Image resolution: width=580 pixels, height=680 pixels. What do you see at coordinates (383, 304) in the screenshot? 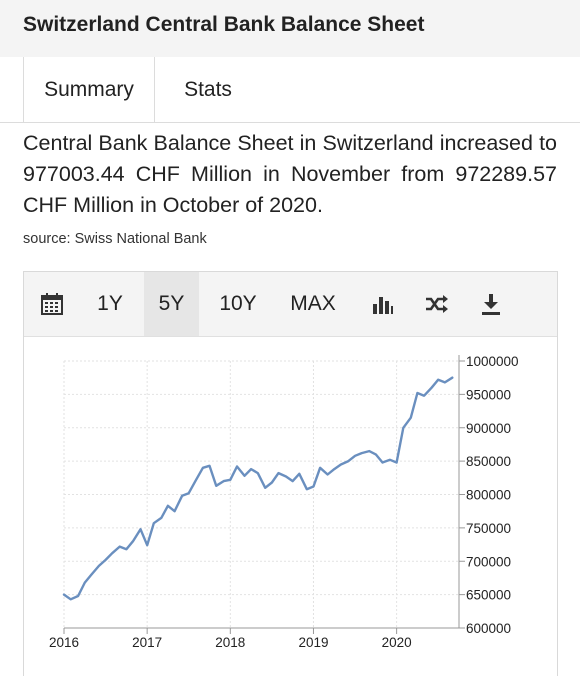
I see `bar-chart-icon` at bounding box center [383, 304].